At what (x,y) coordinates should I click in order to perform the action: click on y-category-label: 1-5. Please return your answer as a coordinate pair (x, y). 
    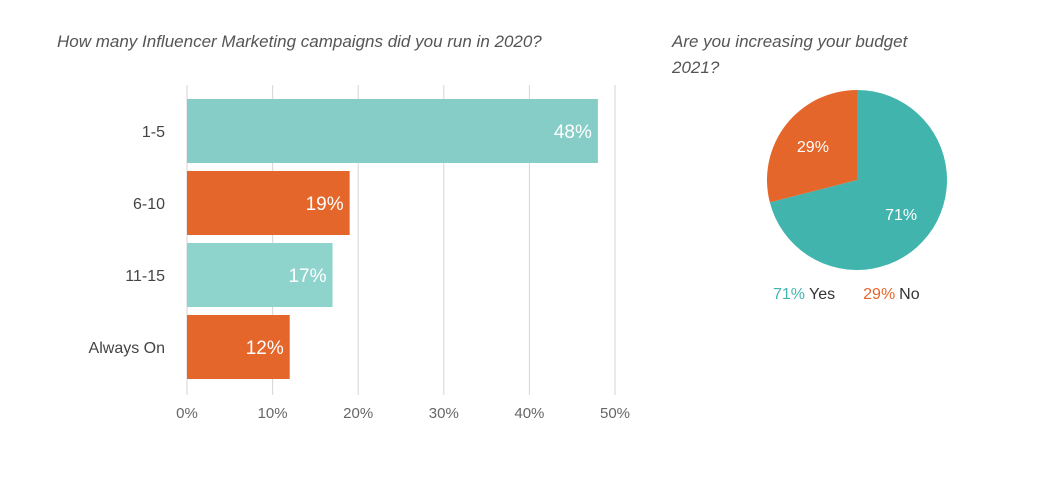
    Looking at the image, I should click on (153, 132).